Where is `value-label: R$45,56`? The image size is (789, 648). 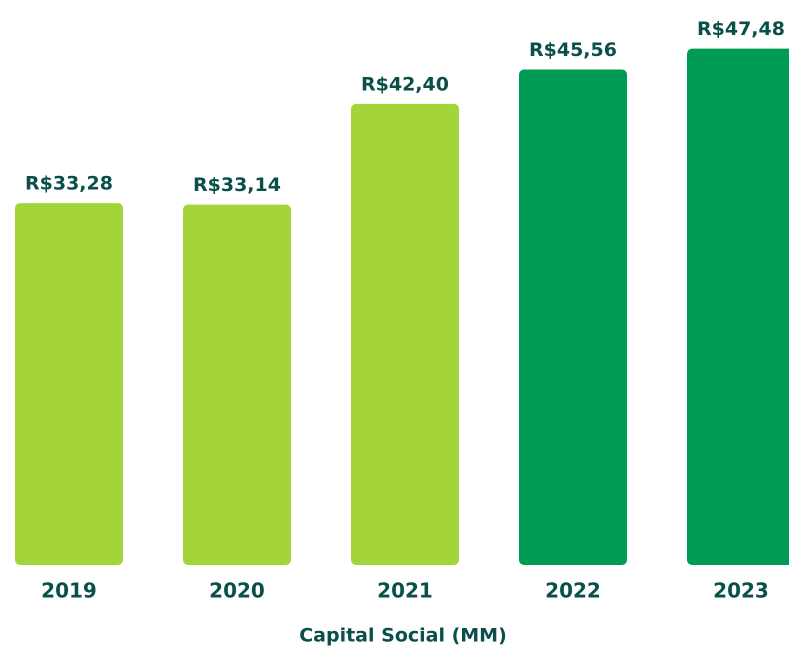 value-label: R$45,56 is located at coordinates (573, 50).